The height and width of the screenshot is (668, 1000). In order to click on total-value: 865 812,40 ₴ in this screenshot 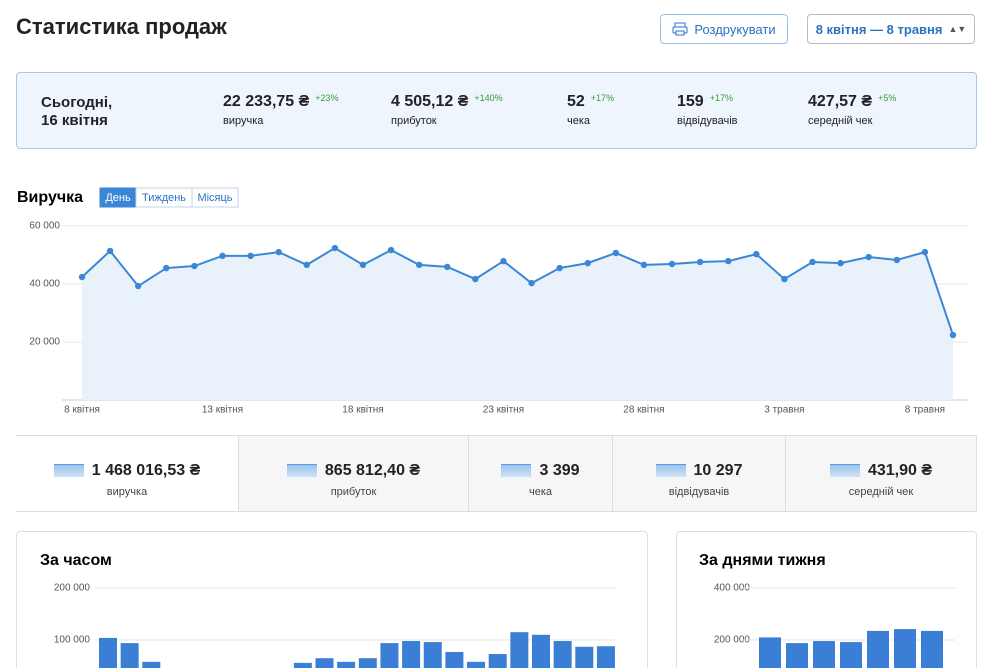, I will do `click(372, 470)`.